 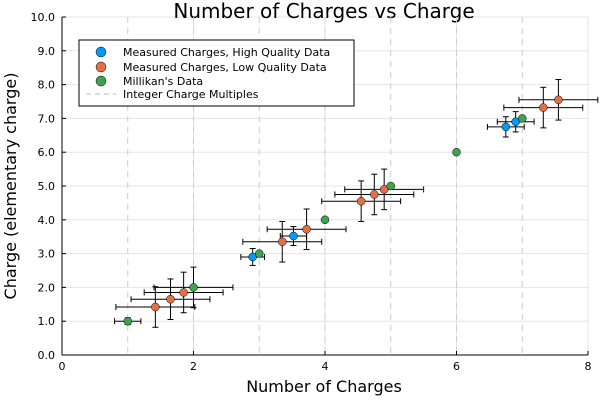 I want to click on legend-label-low-quality: Measured Charges, Low Quality Data, so click(x=225, y=67).